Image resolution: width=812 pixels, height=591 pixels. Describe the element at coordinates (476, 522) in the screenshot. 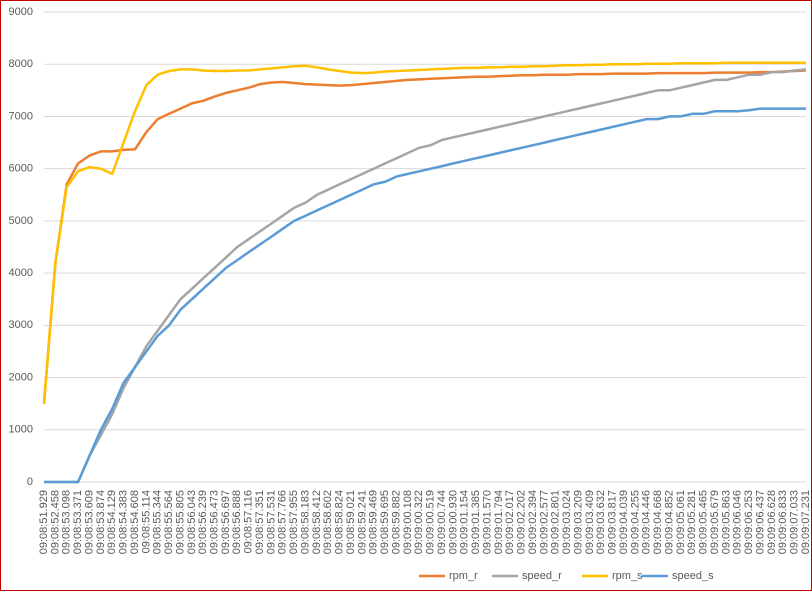

I see `x-tick-label: 09:09:01.385` at that location.